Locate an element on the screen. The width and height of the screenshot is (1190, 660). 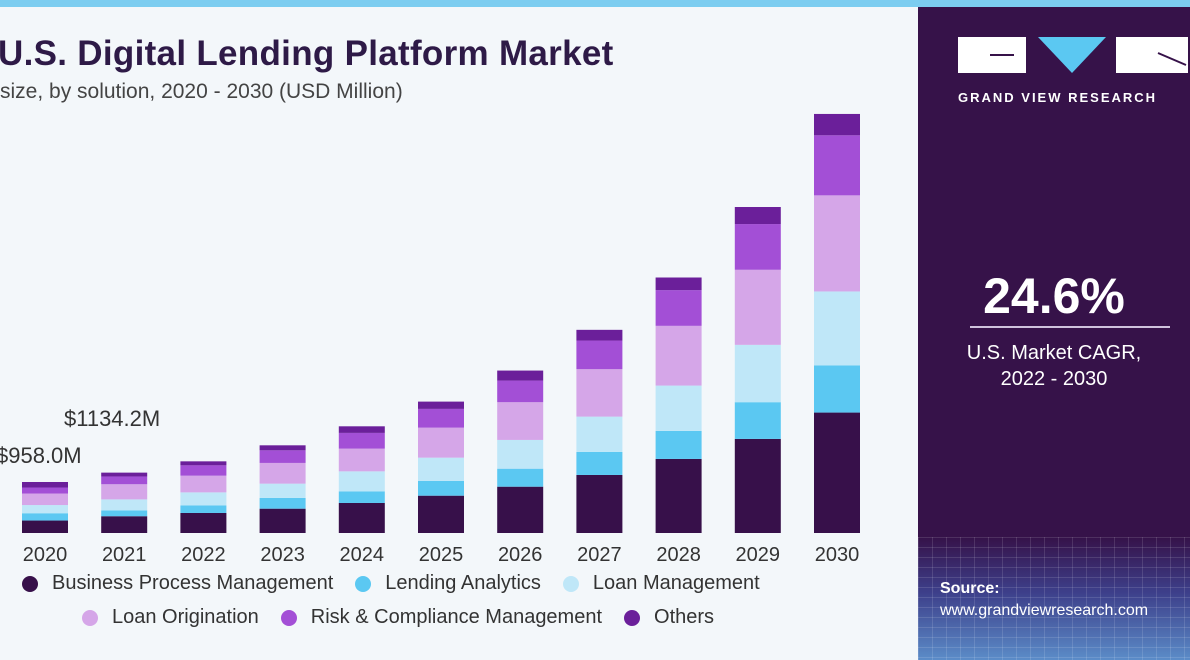
legend-item: Lending Analytics is located at coordinates (448, 583).